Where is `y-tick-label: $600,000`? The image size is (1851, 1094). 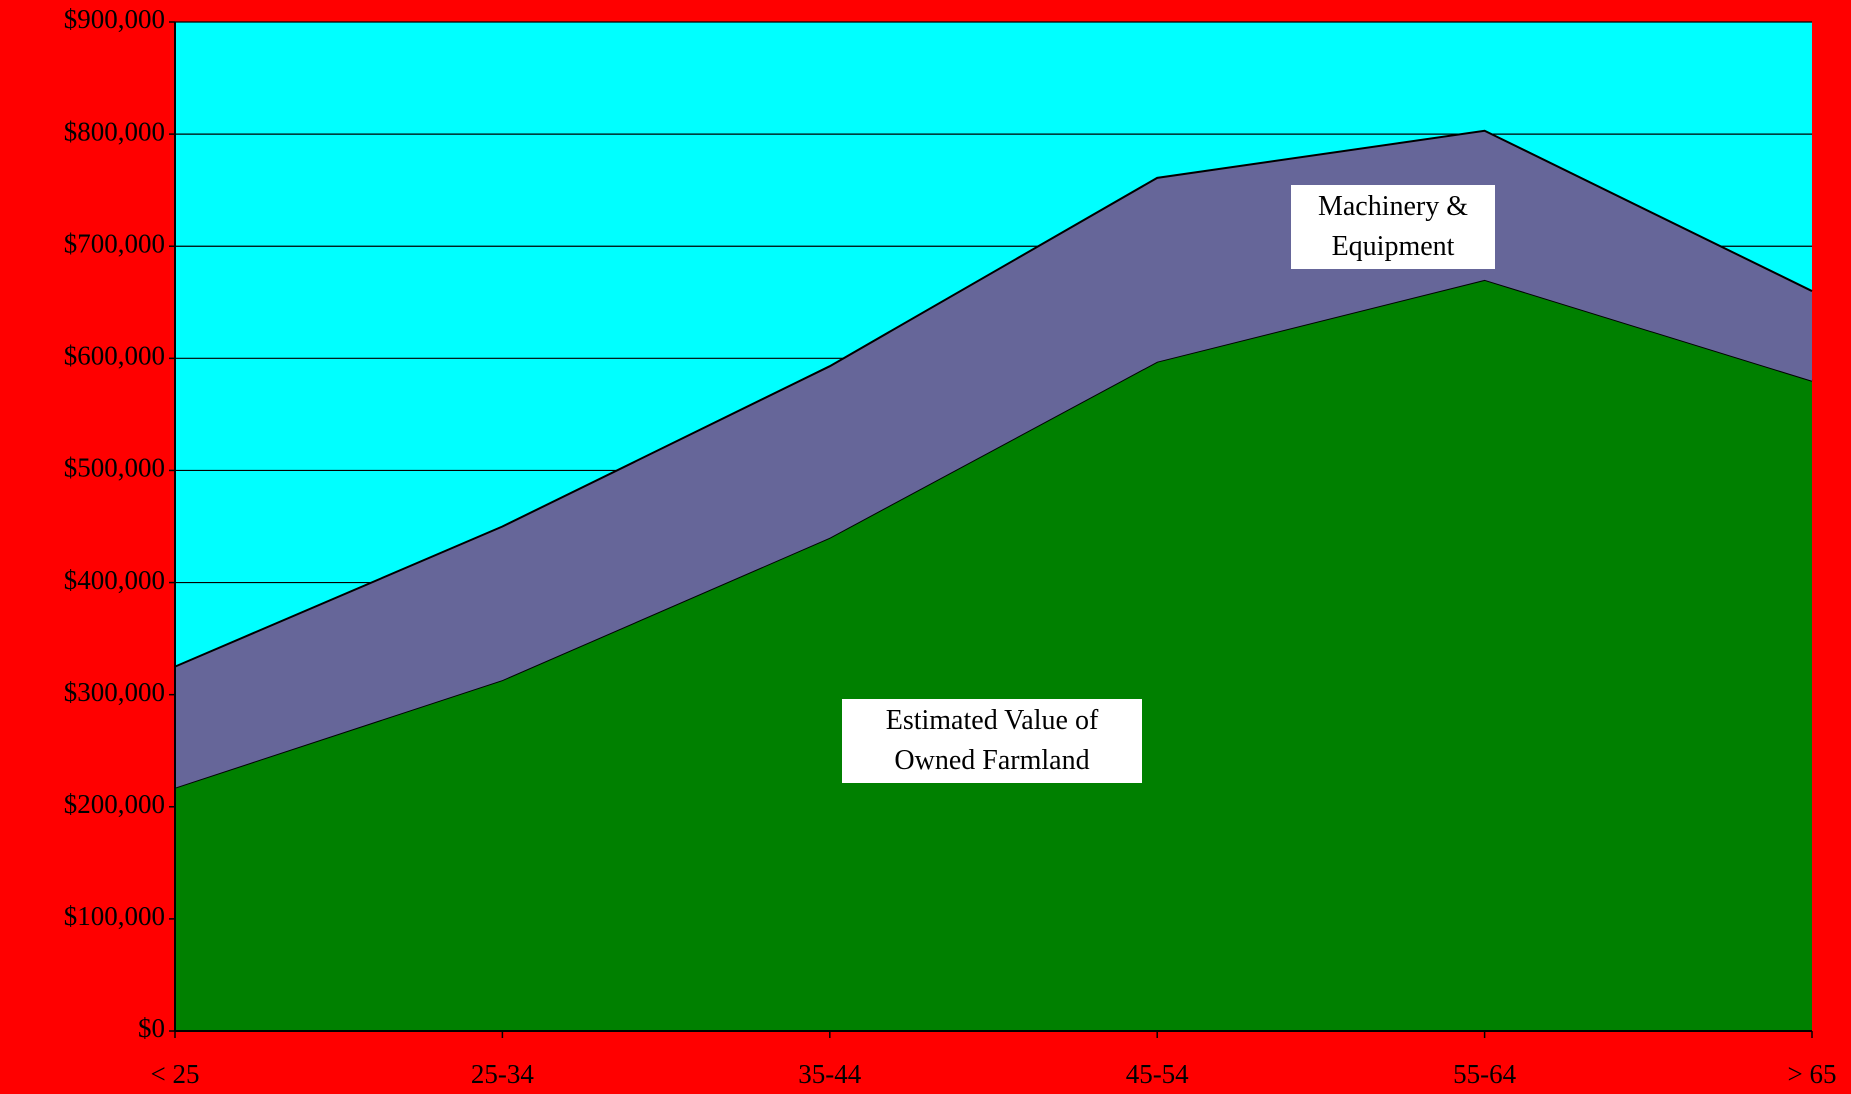 y-tick-label: $600,000 is located at coordinates (114, 356).